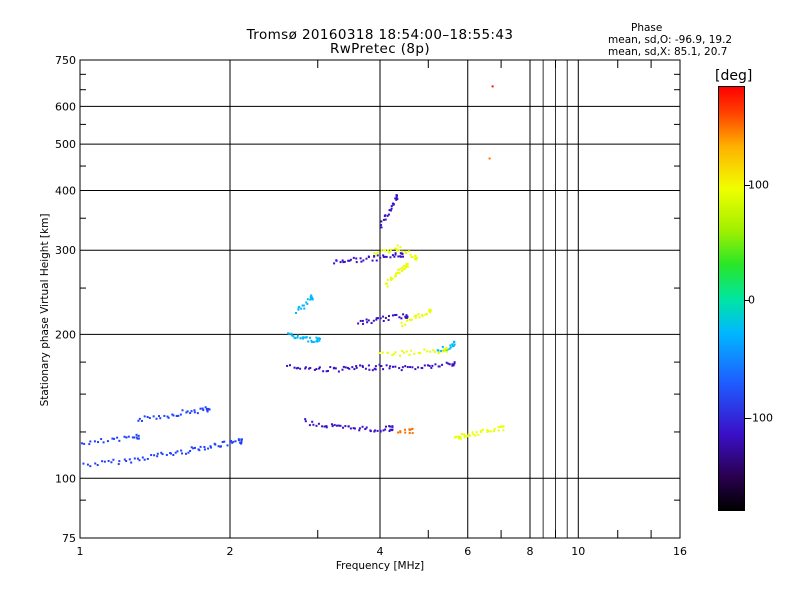 Image resolution: width=800 pixels, height=600 pixels. Describe the element at coordinates (65, 478) in the screenshot. I see `y-tick-label: 100` at that location.